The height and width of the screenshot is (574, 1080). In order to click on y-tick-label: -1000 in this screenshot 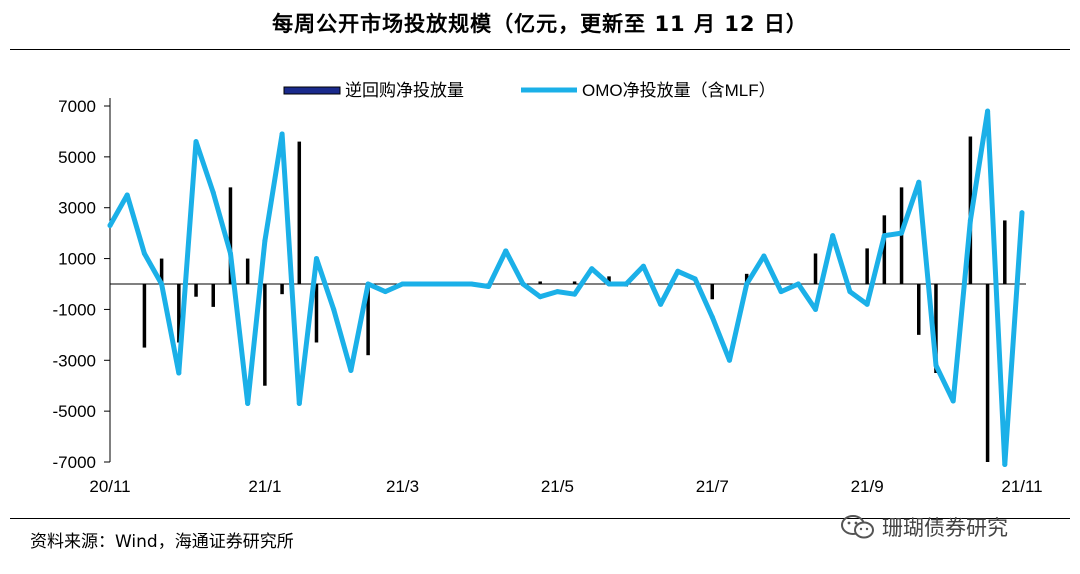, I will do `click(74, 309)`.